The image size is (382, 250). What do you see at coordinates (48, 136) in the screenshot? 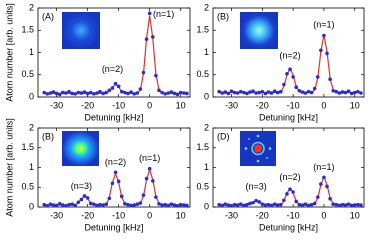
I see `panel-label: (B)` at bounding box center [48, 136].